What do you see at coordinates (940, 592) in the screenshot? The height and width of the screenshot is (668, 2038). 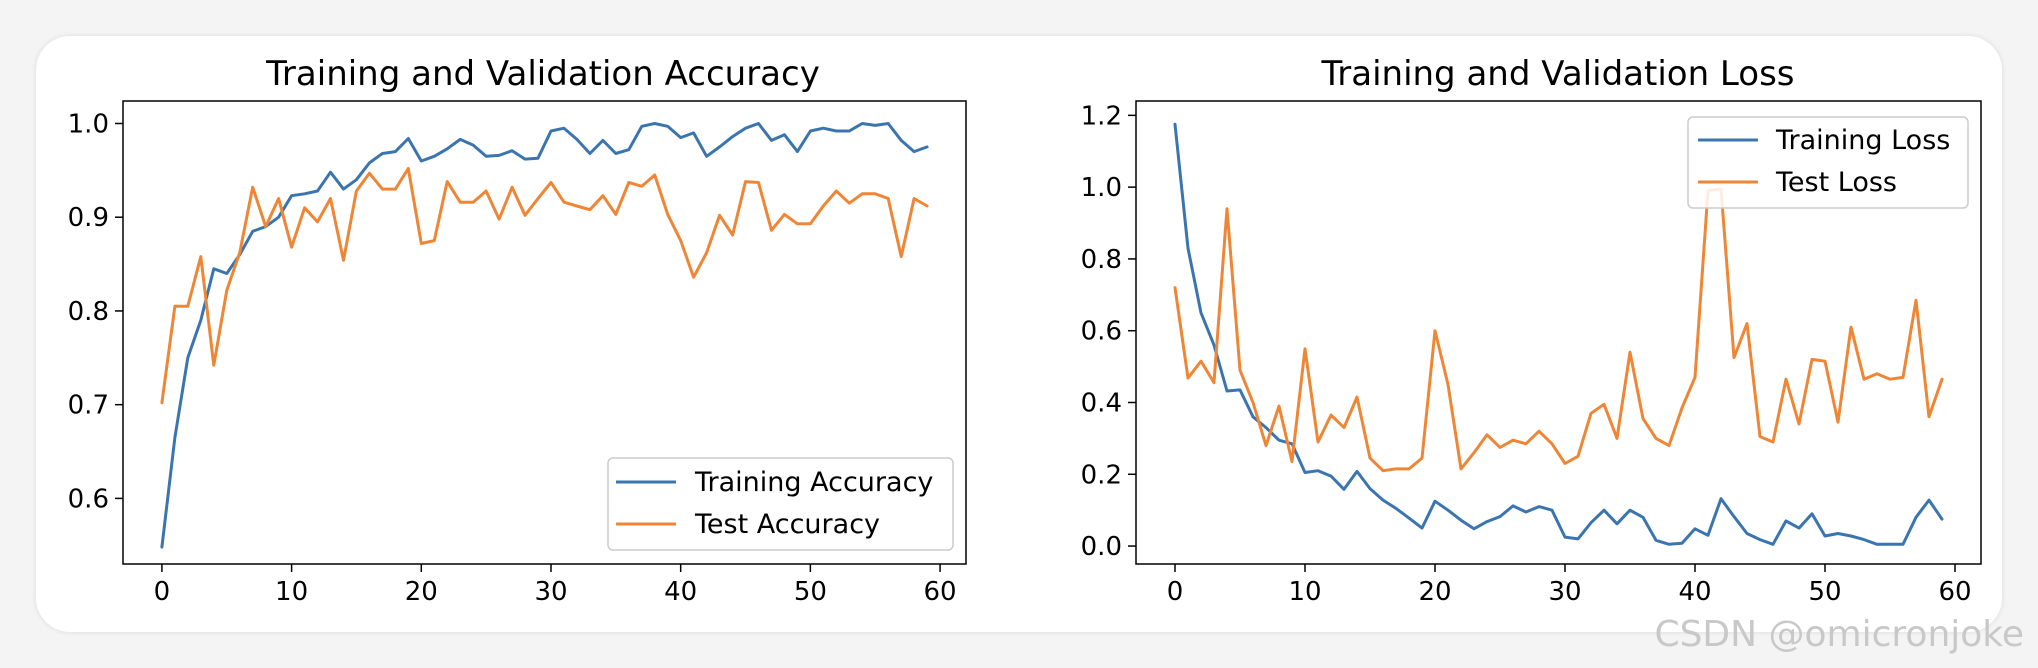 I see `accuracy-xtick-label: 60` at bounding box center [940, 592].